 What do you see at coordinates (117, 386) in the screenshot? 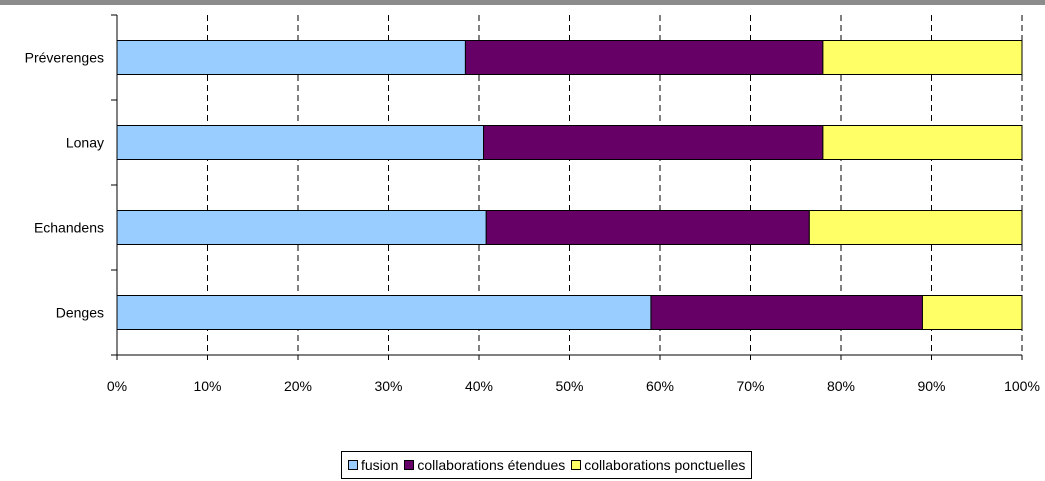
I see `x-tick-label: 0%` at bounding box center [117, 386].